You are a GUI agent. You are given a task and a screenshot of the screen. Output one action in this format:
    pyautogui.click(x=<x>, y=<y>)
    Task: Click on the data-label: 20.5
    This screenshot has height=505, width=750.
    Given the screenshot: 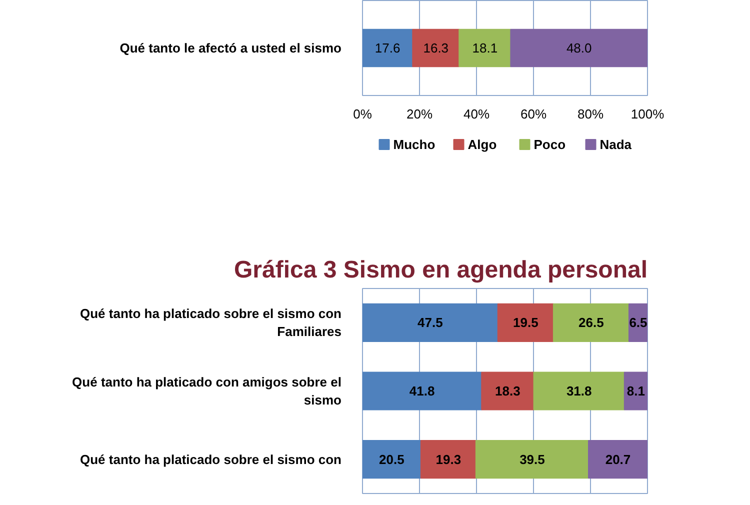 What is the action you would take?
    pyautogui.click(x=391, y=459)
    